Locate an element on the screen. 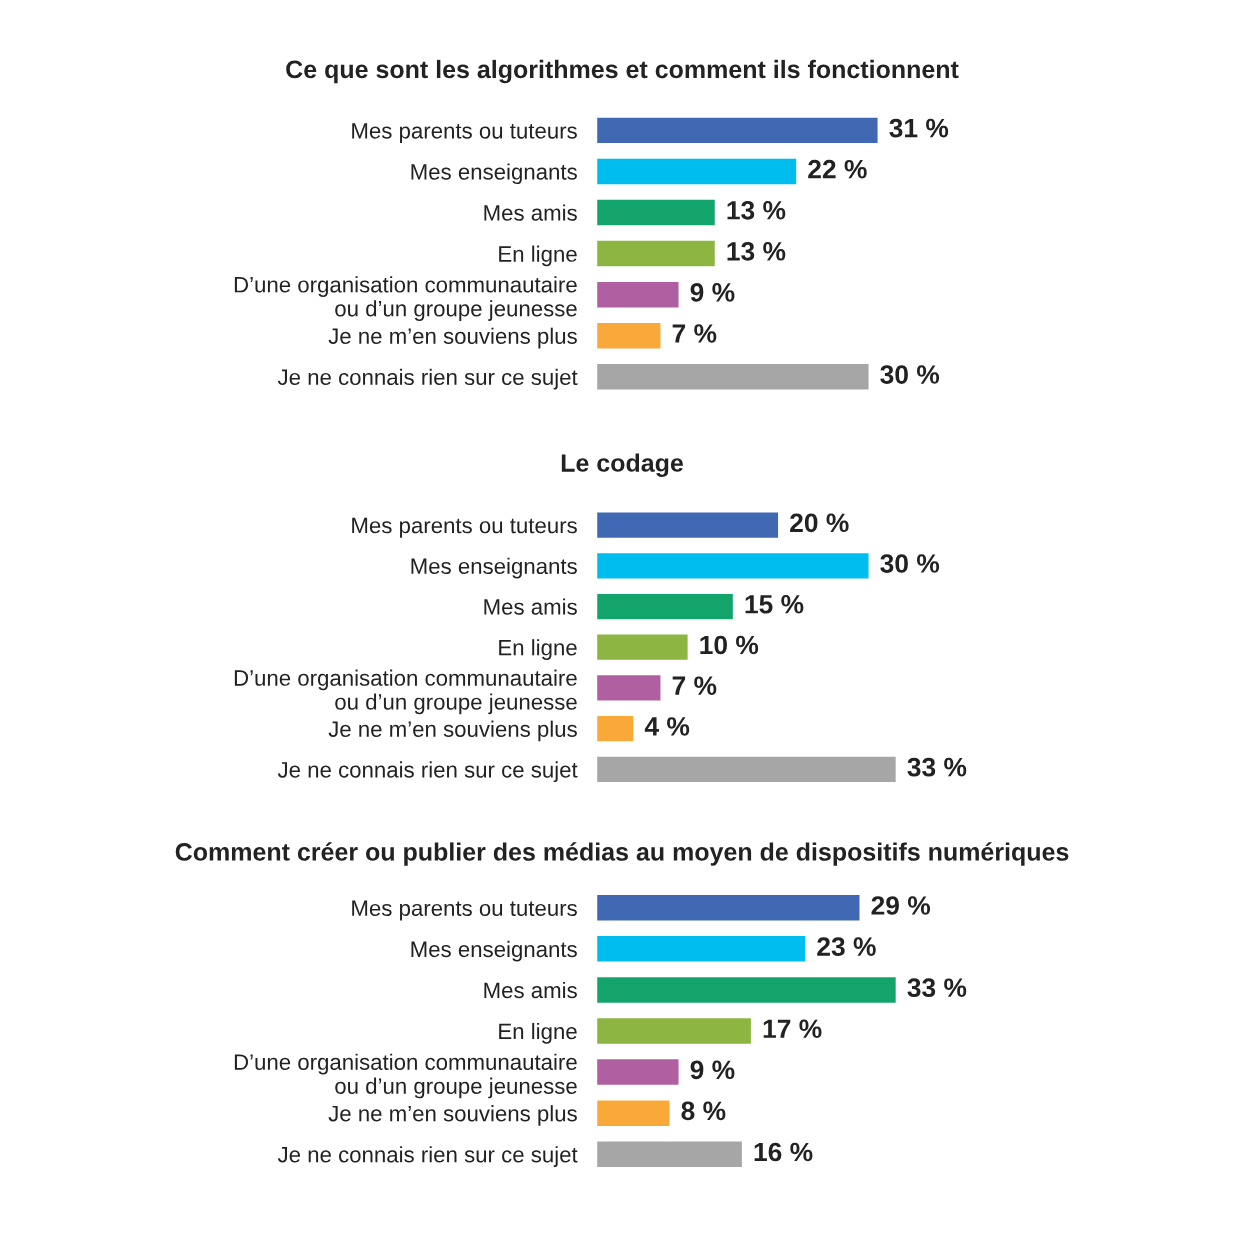 The height and width of the screenshot is (1234, 1244). data-label: 20 % is located at coordinates (819, 523).